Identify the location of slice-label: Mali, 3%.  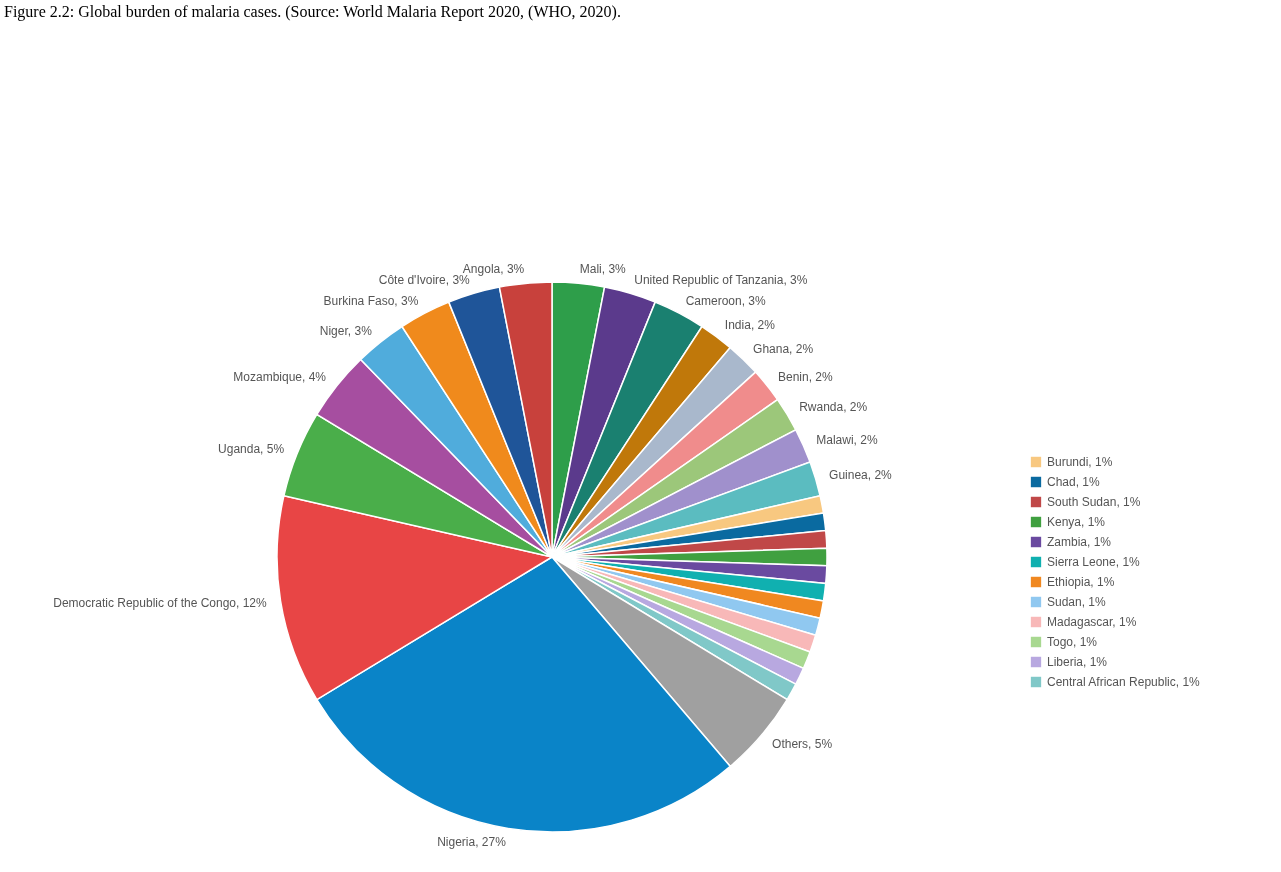
(603, 269).